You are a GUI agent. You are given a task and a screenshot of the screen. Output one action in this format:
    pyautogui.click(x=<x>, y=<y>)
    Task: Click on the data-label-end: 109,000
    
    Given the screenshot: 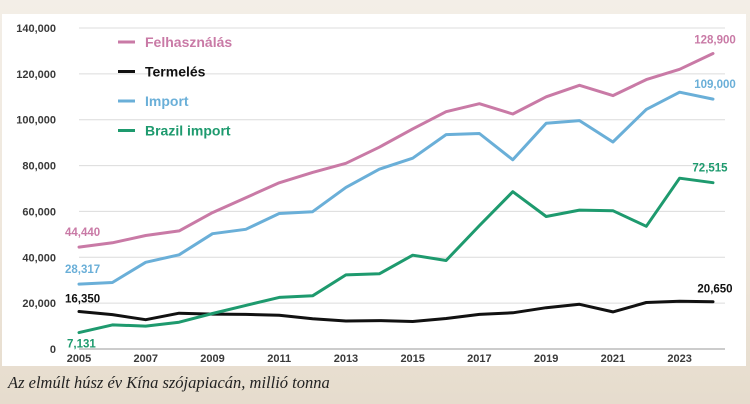 What is the action you would take?
    pyautogui.click(x=715, y=85)
    